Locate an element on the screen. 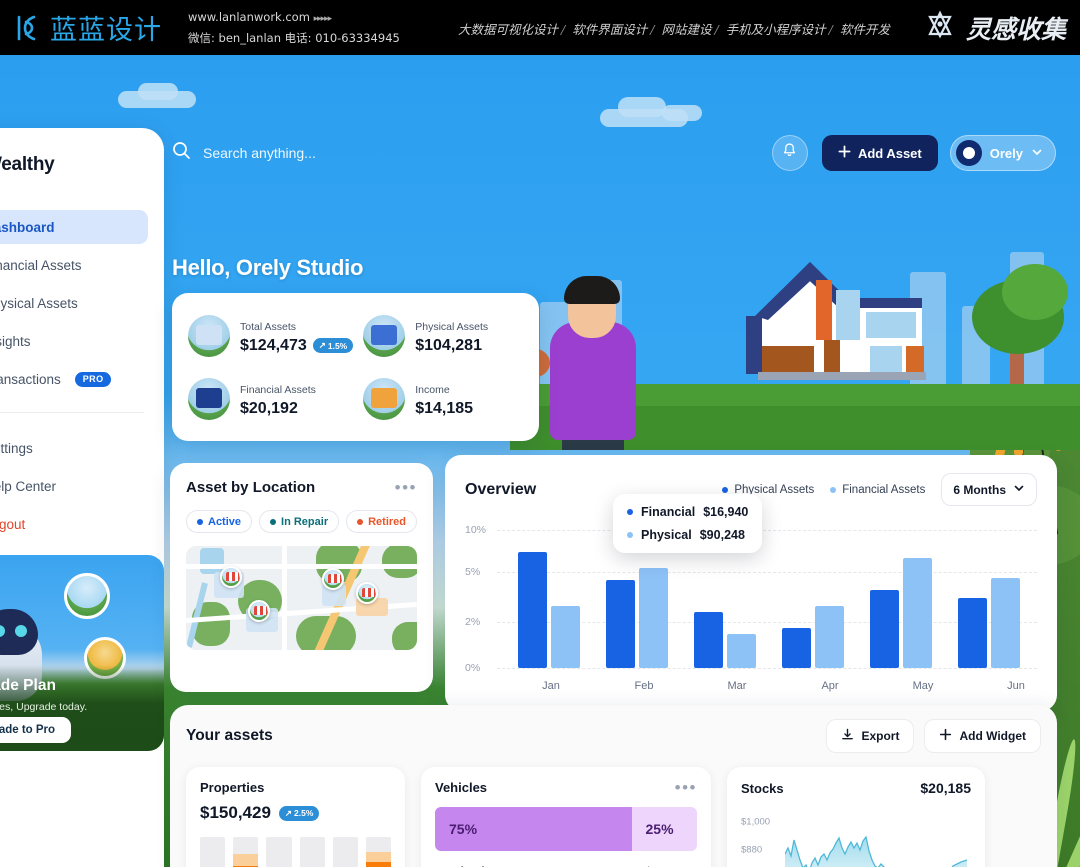  bar-group-mar is located at coordinates (725, 599).